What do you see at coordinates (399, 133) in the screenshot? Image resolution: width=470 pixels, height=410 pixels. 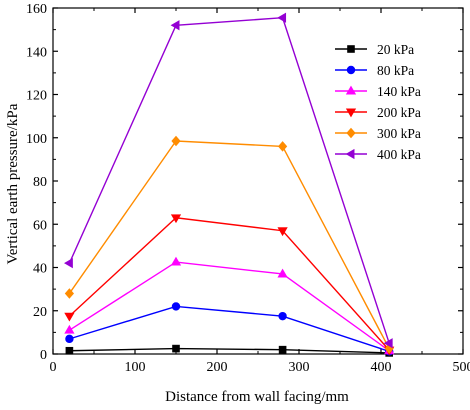 I see `legend-label: 300 kPa` at bounding box center [399, 133].